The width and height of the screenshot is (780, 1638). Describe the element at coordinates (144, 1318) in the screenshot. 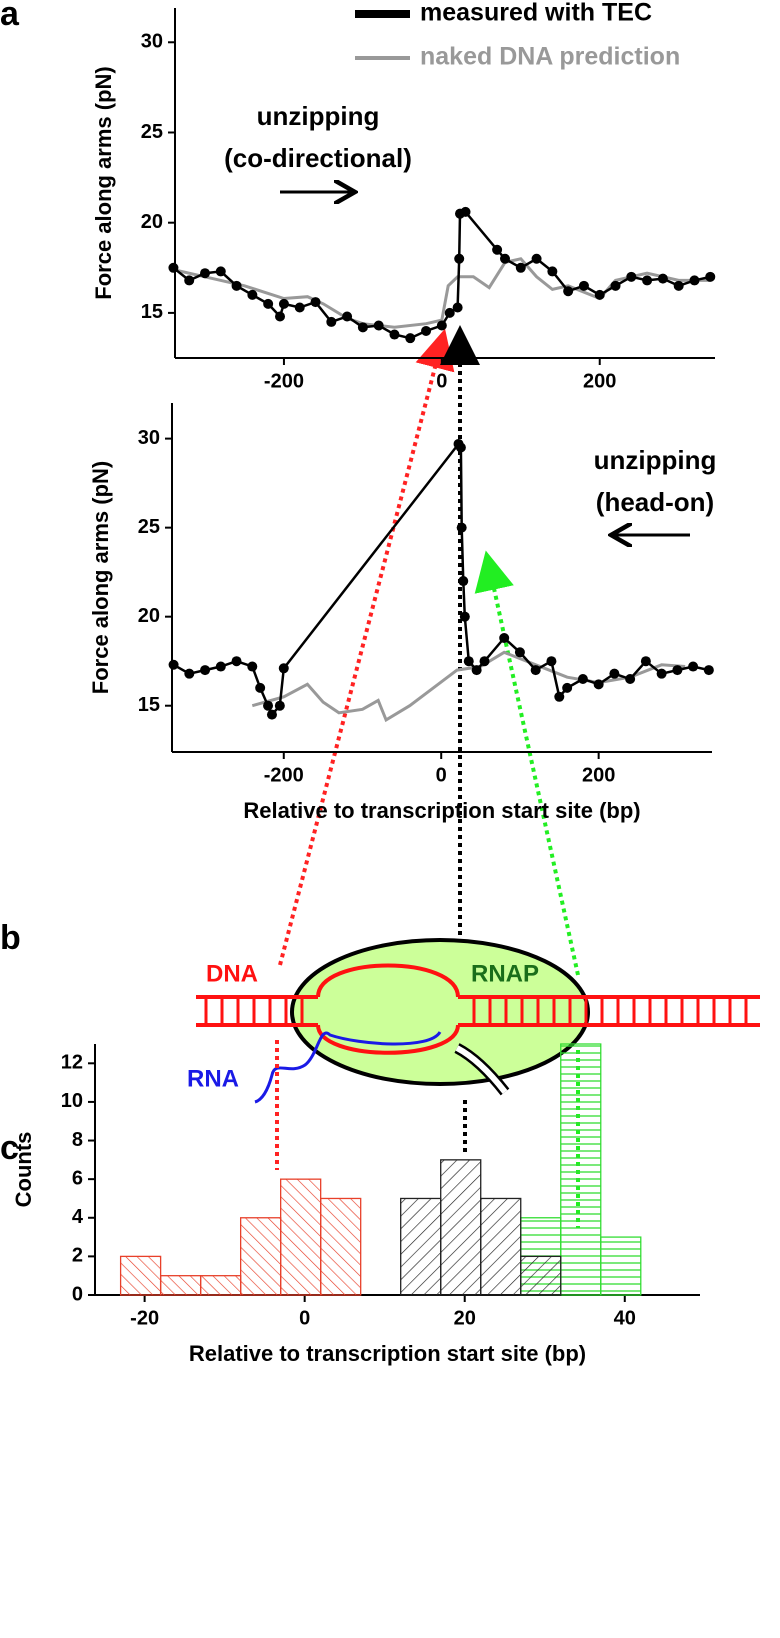

I see `x-tick-label: -20` at that location.